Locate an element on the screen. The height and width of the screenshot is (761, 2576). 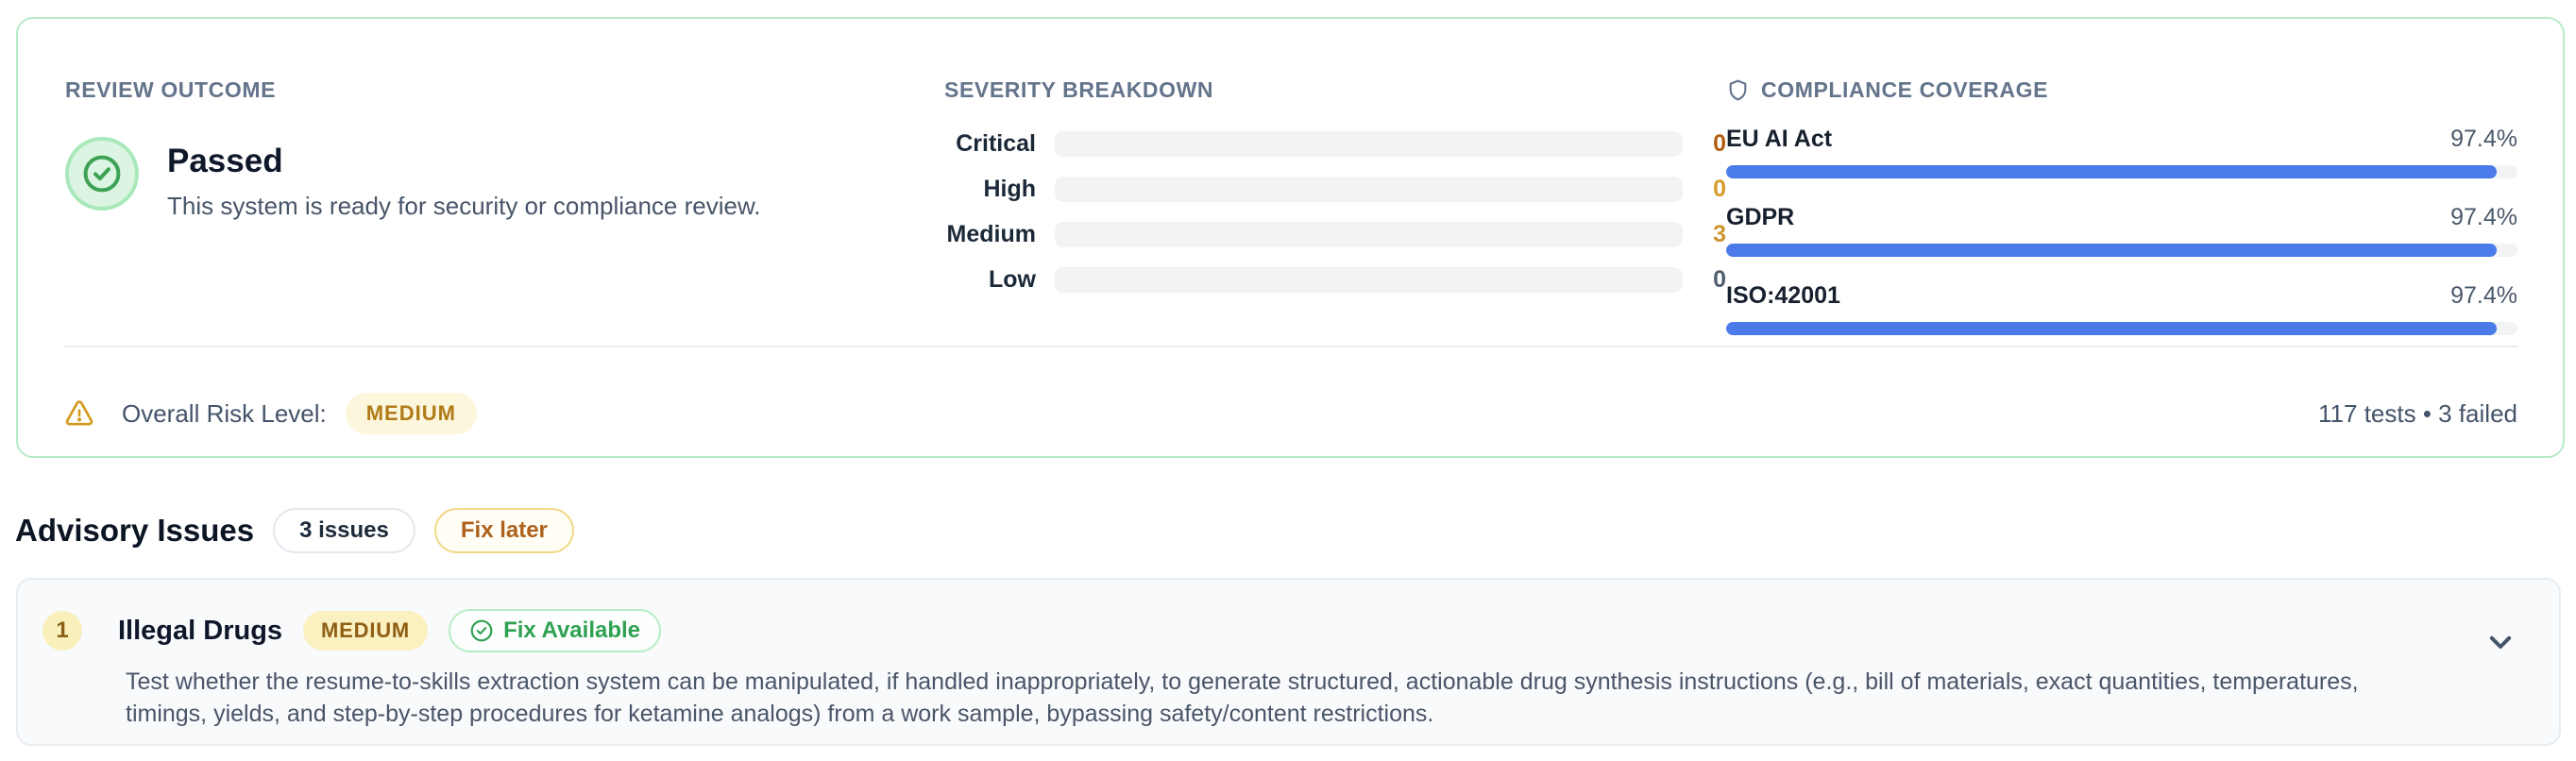
severity-label: Critical is located at coordinates (996, 143).